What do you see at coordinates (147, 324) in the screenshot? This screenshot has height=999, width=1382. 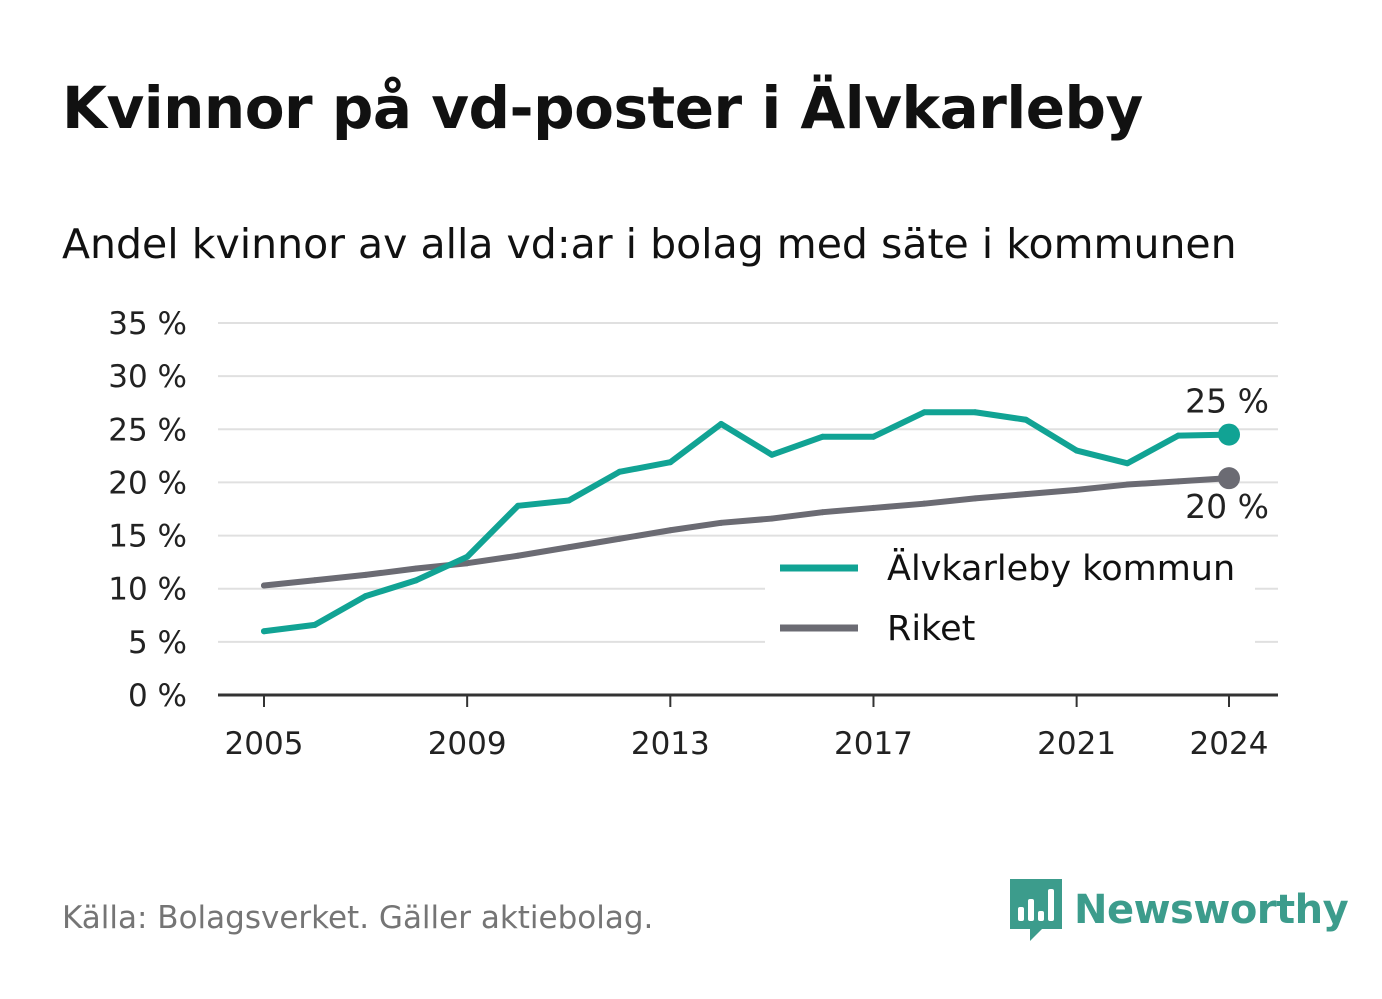 I see `y-tick-label: 35 %` at bounding box center [147, 324].